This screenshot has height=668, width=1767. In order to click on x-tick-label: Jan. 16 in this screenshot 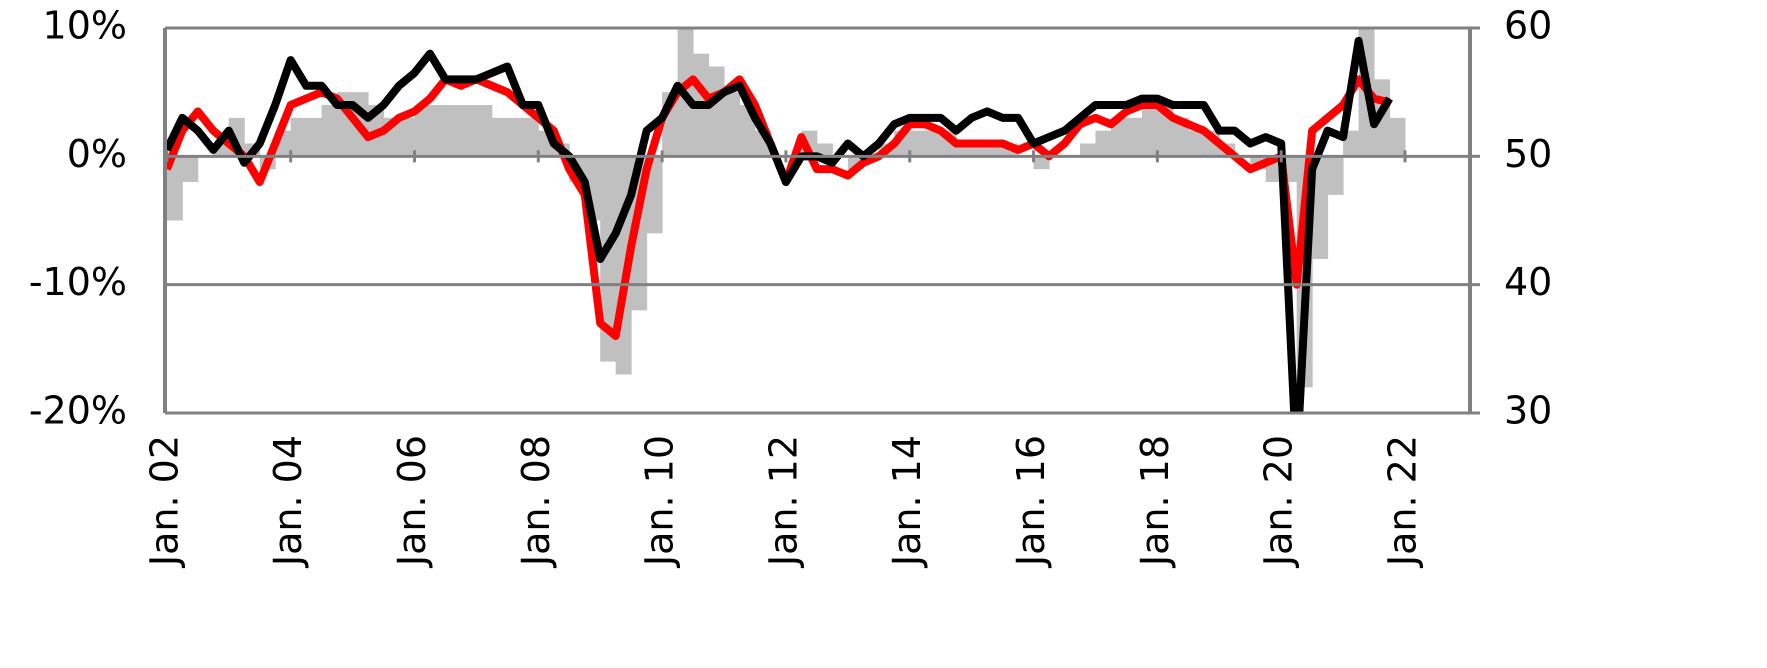, I will do `click(1031, 501)`.